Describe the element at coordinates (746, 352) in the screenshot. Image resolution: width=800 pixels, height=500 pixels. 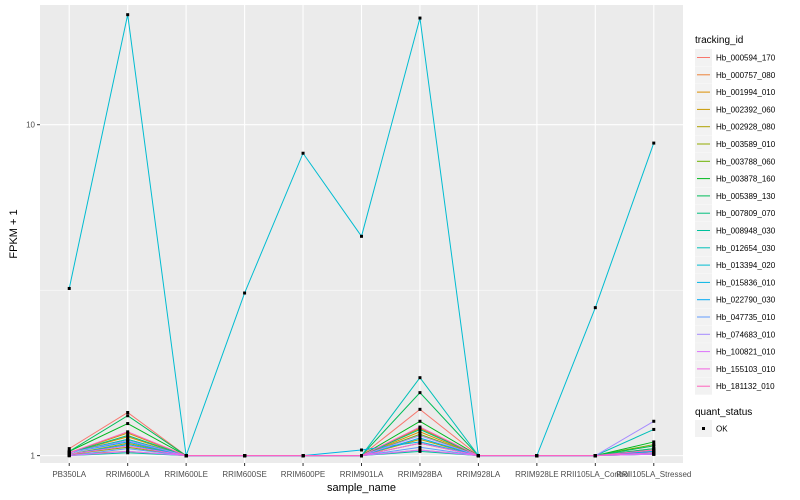
I see `legend-label: Hb_100821_010` at that location.